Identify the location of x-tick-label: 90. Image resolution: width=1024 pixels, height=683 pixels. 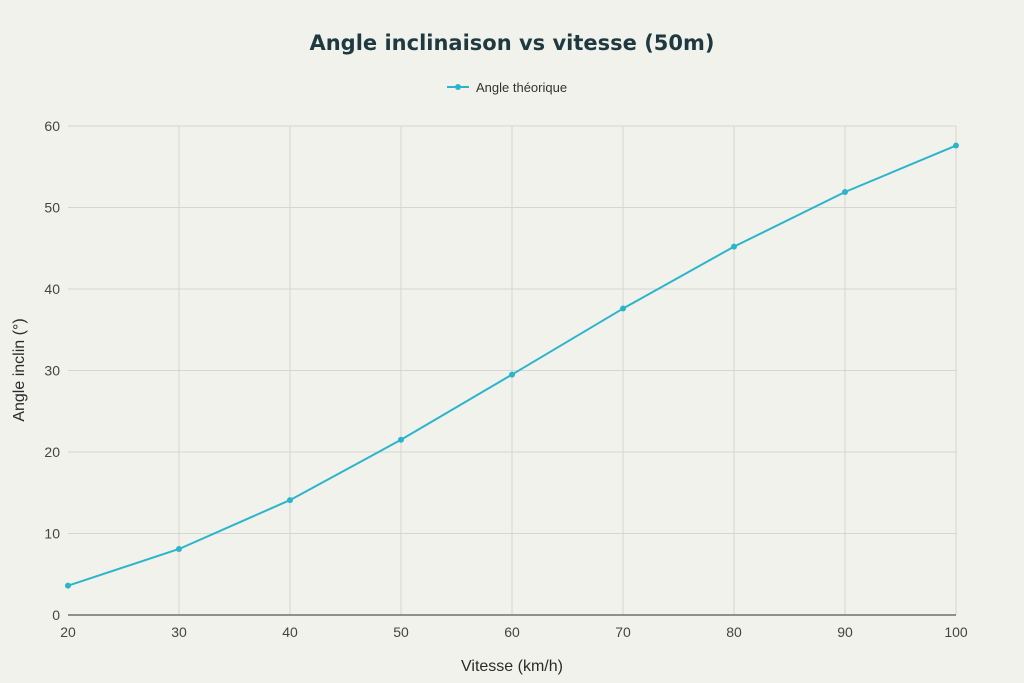
(845, 632).